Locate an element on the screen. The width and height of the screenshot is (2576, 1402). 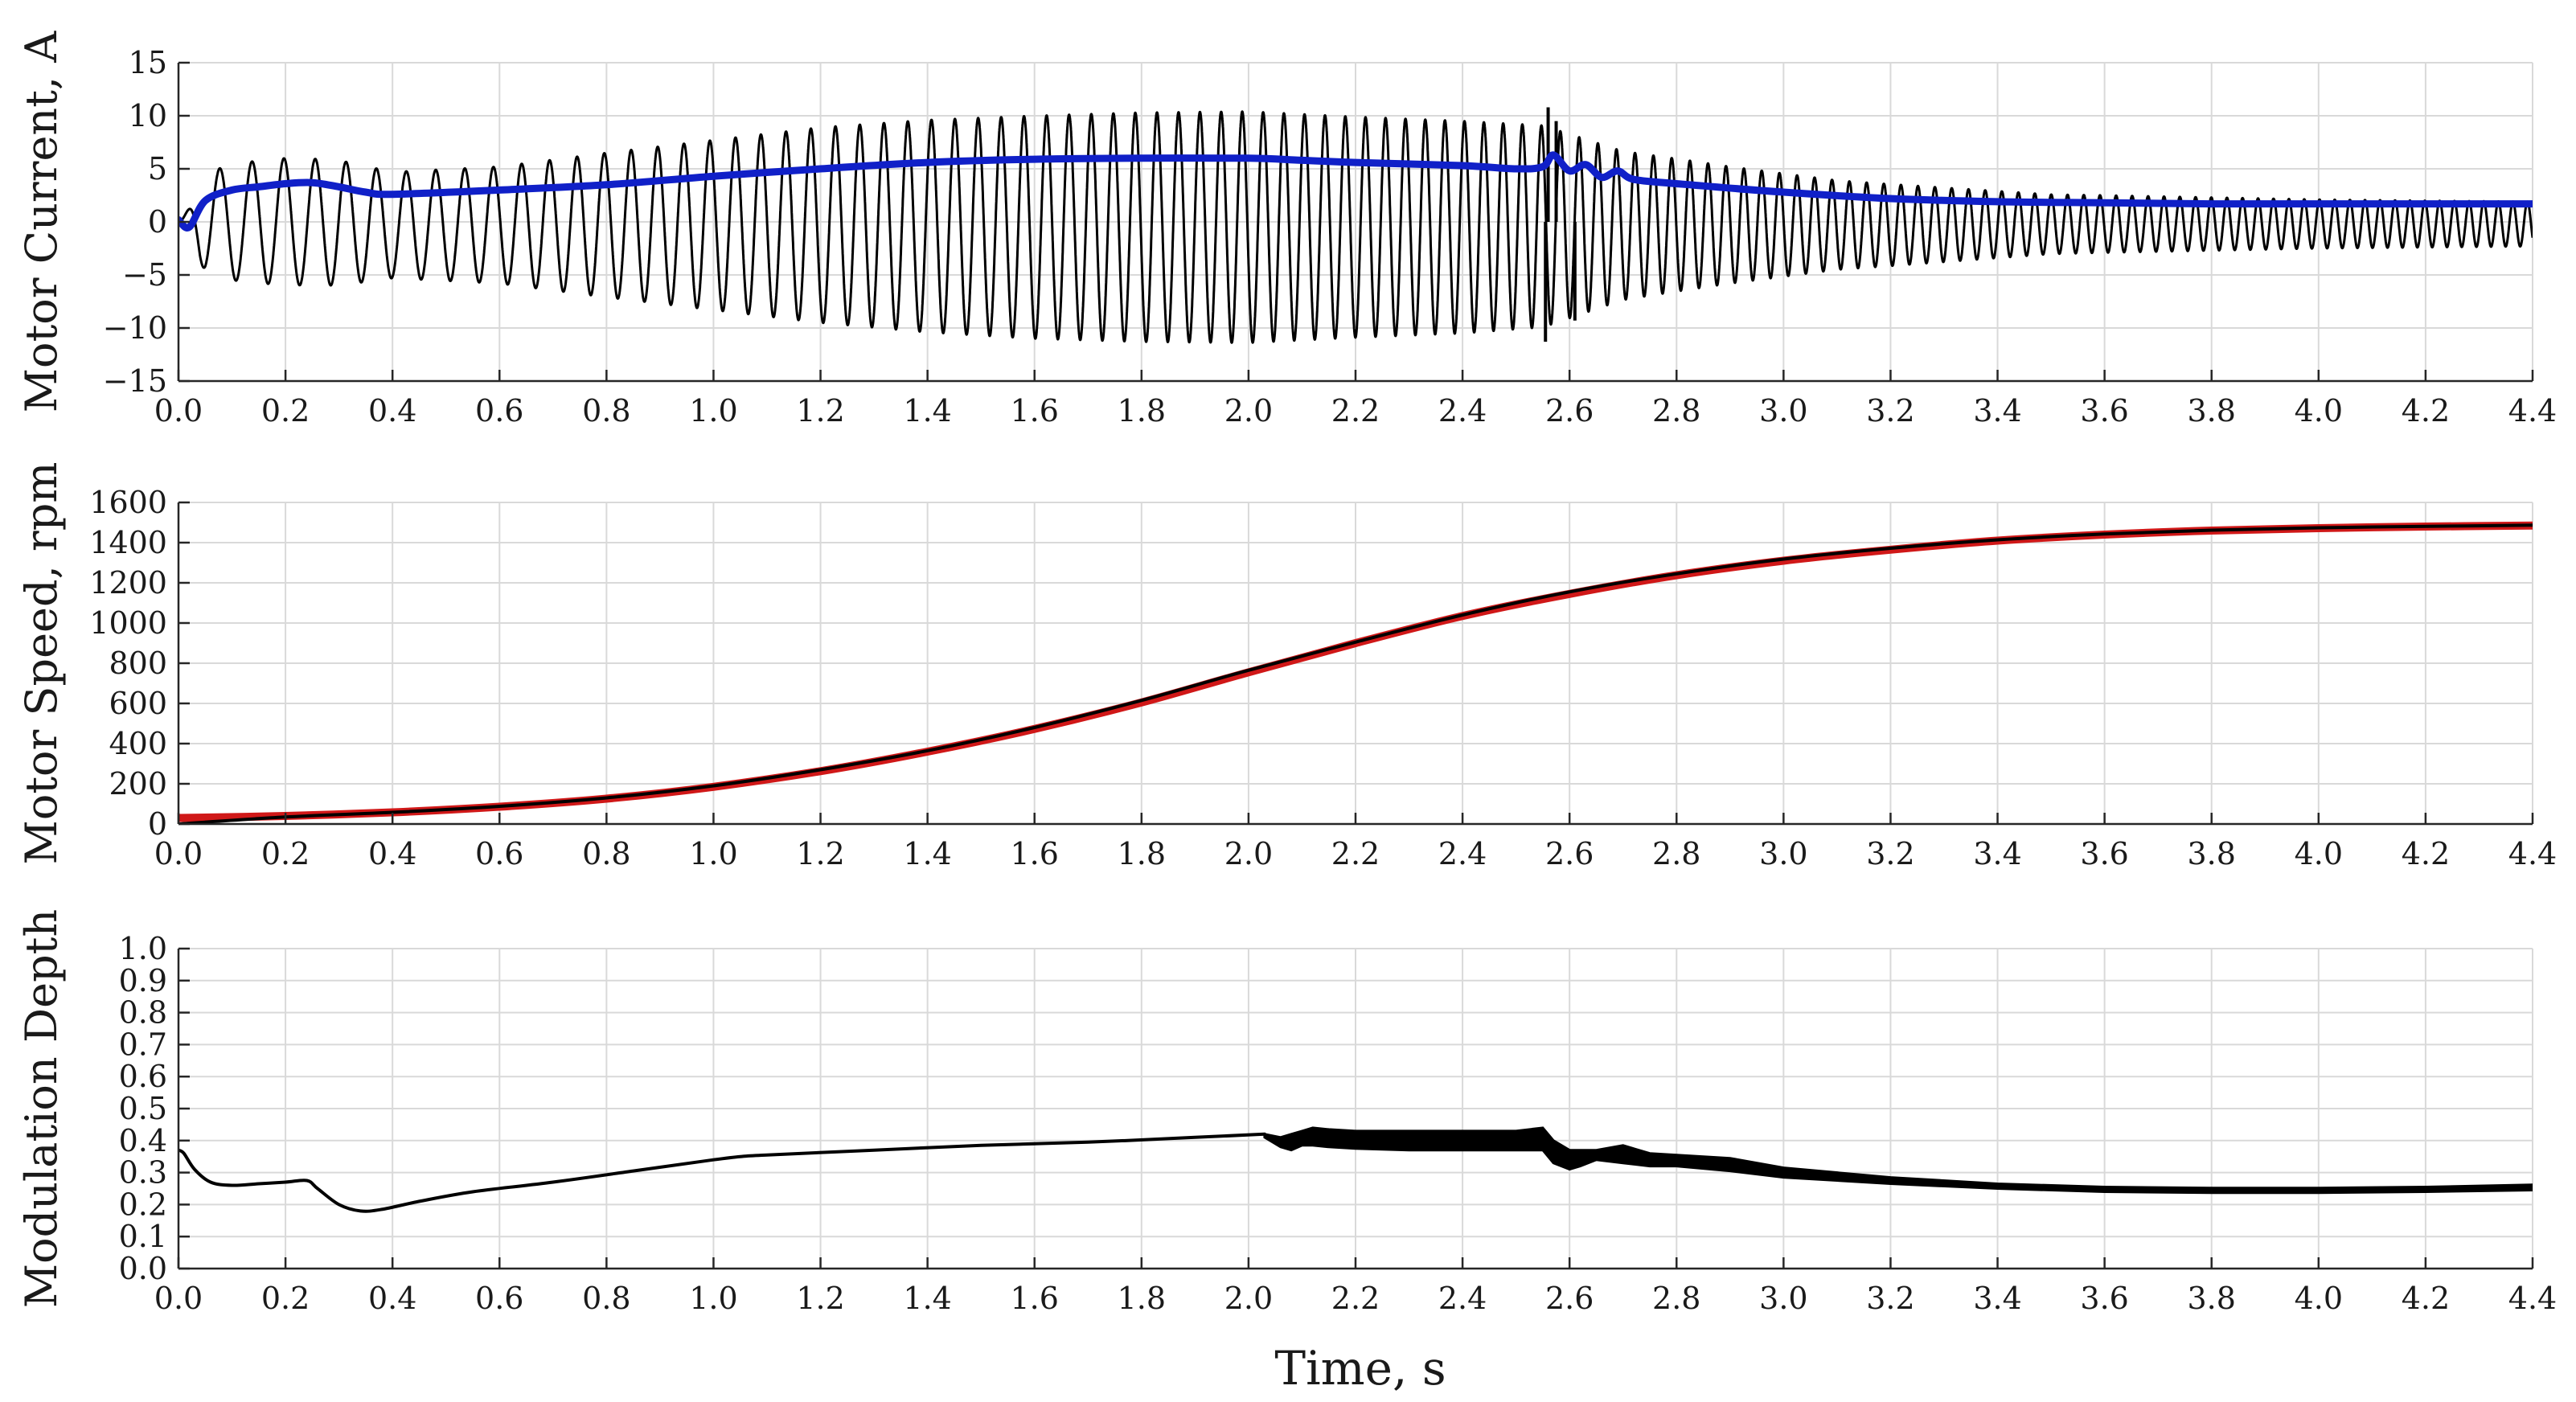
y-tick-label: 0.5 is located at coordinates (143, 1108).